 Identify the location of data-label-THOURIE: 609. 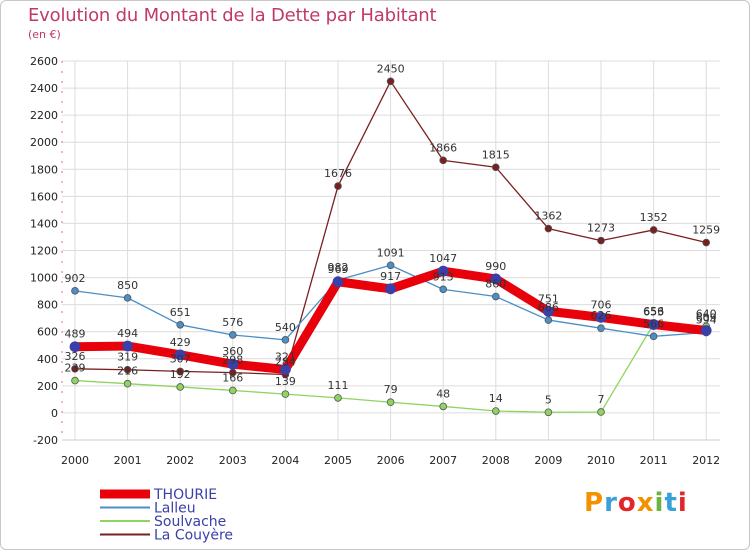
(706, 317).